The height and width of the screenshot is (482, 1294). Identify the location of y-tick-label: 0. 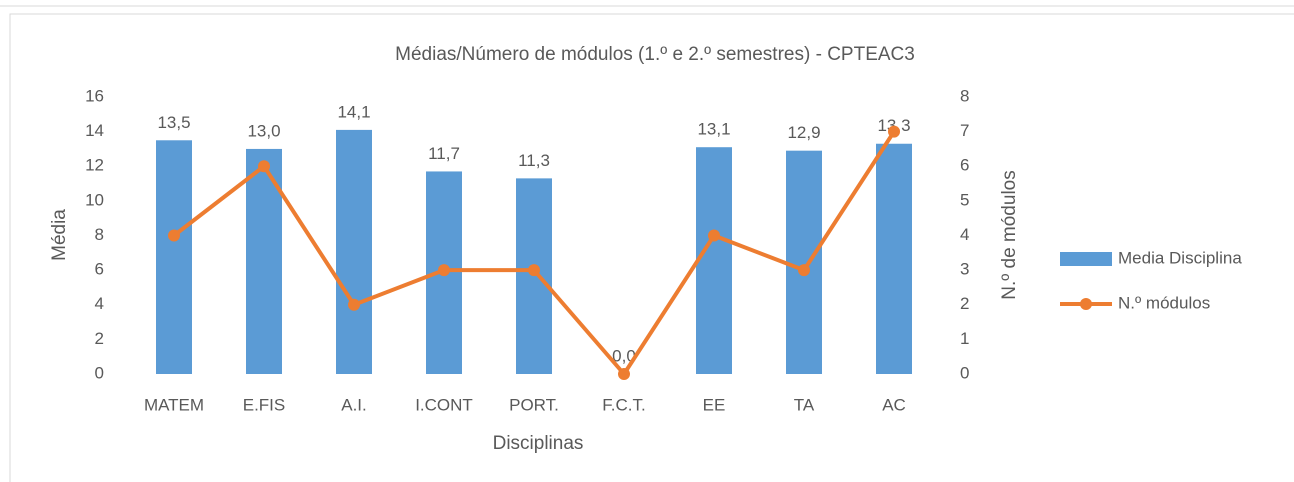
(99, 372).